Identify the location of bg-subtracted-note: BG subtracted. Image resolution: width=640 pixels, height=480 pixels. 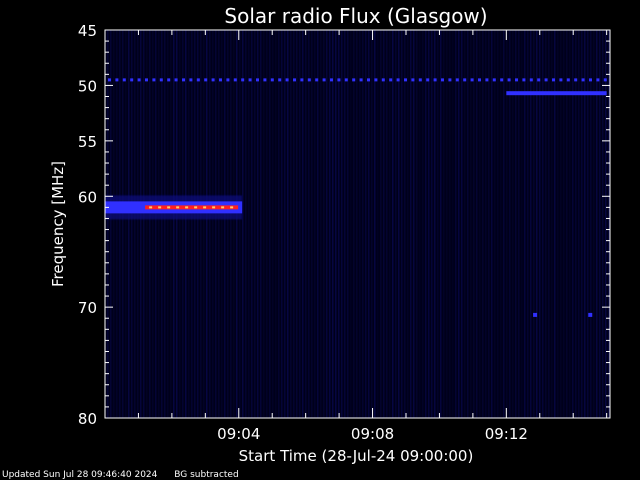
(206, 475).